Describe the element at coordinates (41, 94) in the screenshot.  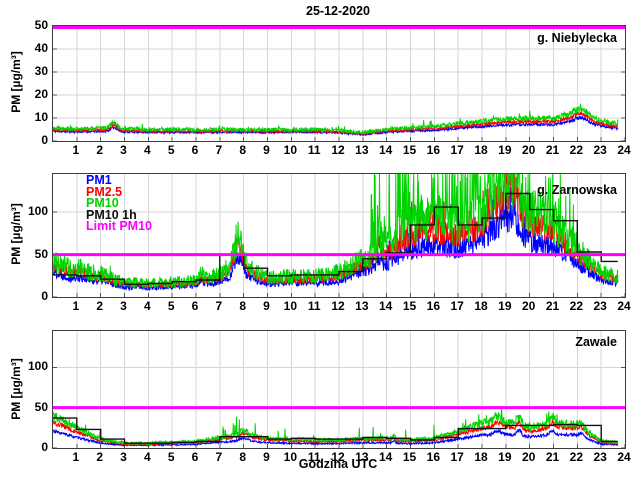
I see `y-tick-label: 20` at that location.